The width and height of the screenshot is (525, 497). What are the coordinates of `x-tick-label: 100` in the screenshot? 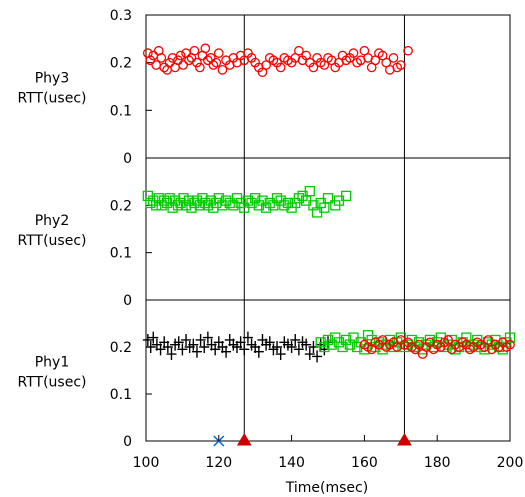 It's located at (146, 463).